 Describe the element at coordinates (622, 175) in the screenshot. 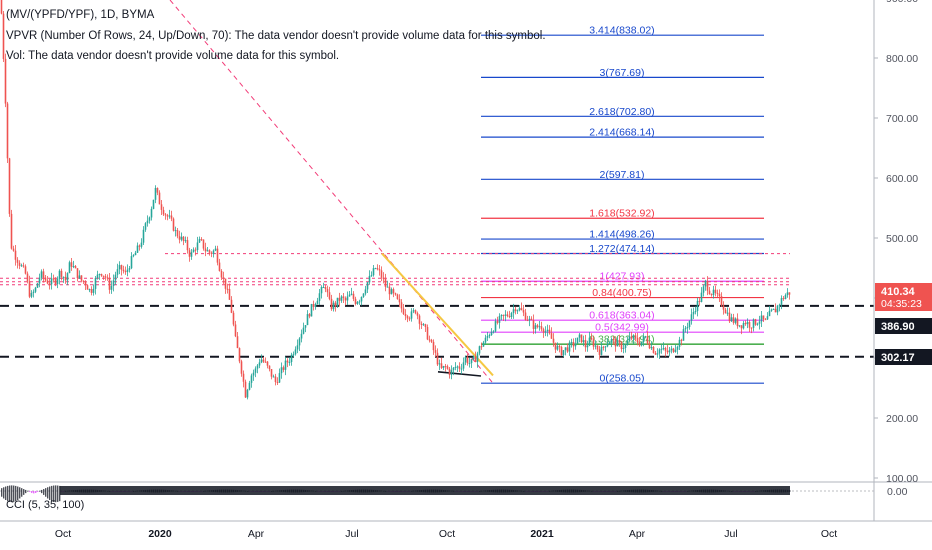

I see `fib-level-label: 2(597.81)` at that location.